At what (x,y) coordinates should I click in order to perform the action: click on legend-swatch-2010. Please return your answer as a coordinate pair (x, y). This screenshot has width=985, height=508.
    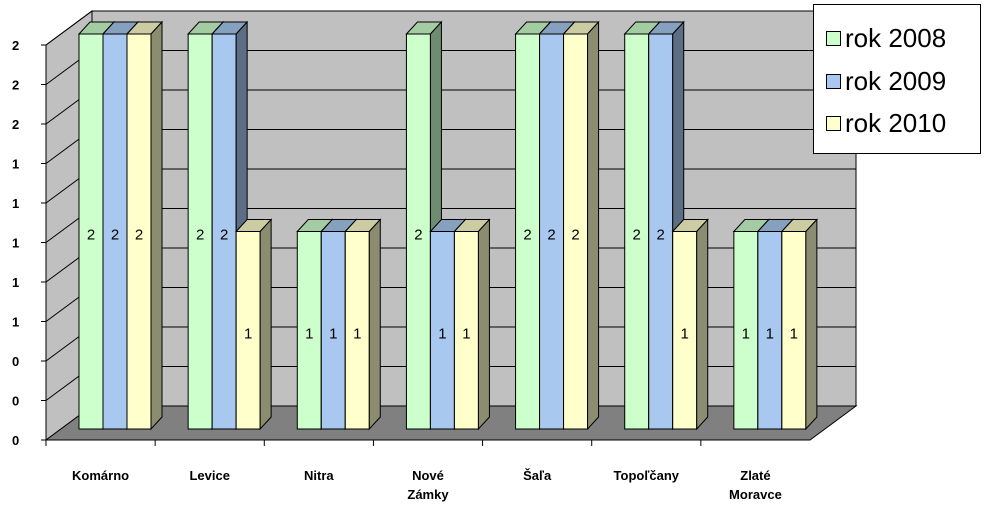
    Looking at the image, I should click on (833, 123).